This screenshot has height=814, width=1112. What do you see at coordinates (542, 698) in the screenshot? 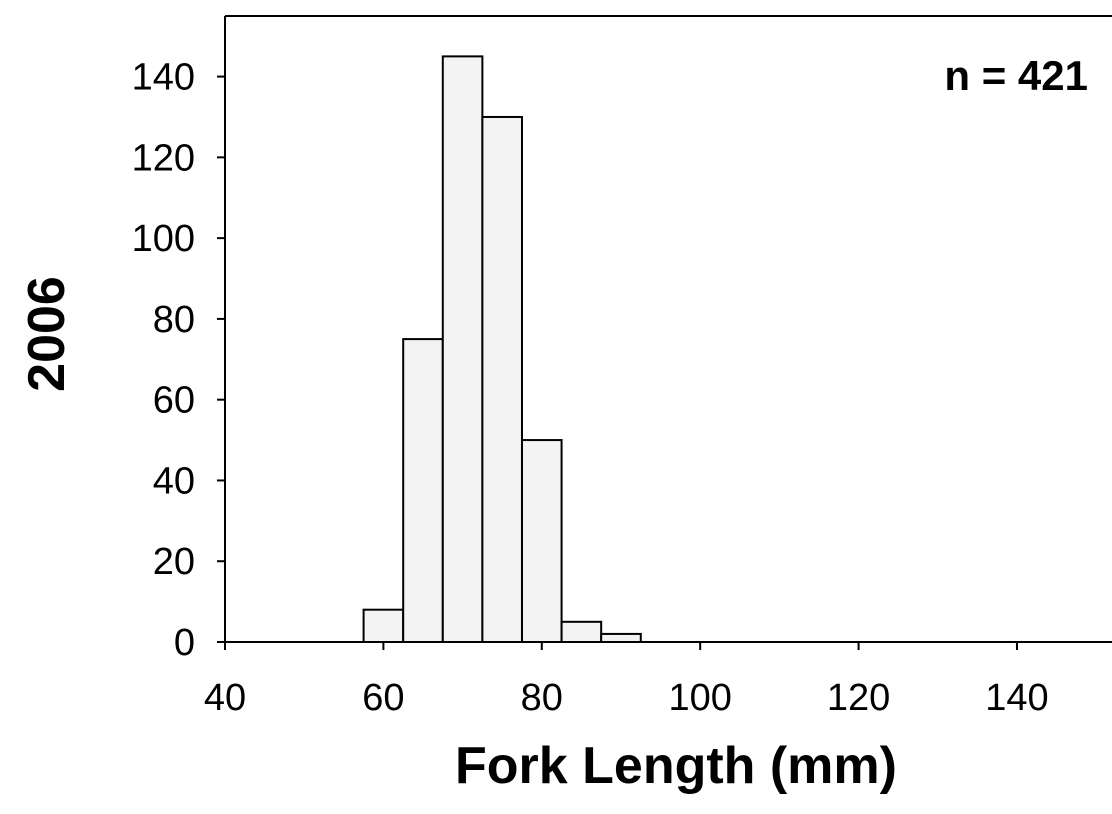
I see `x-tick-label-2: 80` at bounding box center [542, 698].